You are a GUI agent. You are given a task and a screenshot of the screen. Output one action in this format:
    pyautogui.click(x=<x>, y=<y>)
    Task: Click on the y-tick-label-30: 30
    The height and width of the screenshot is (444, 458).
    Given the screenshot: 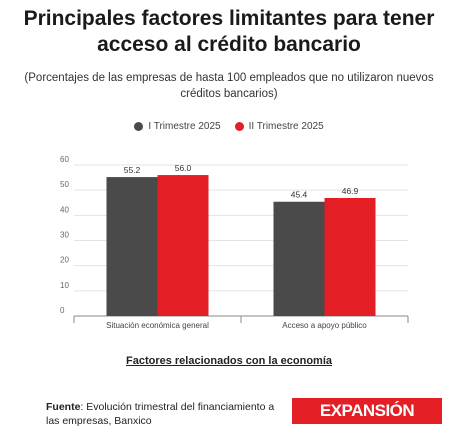 What is the action you would take?
    pyautogui.click(x=64, y=235)
    